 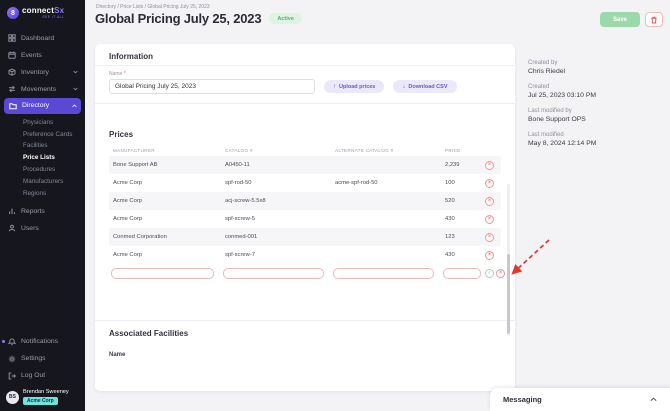 I want to click on upload-prices-button: ↑ Upload prices, so click(x=354, y=86).